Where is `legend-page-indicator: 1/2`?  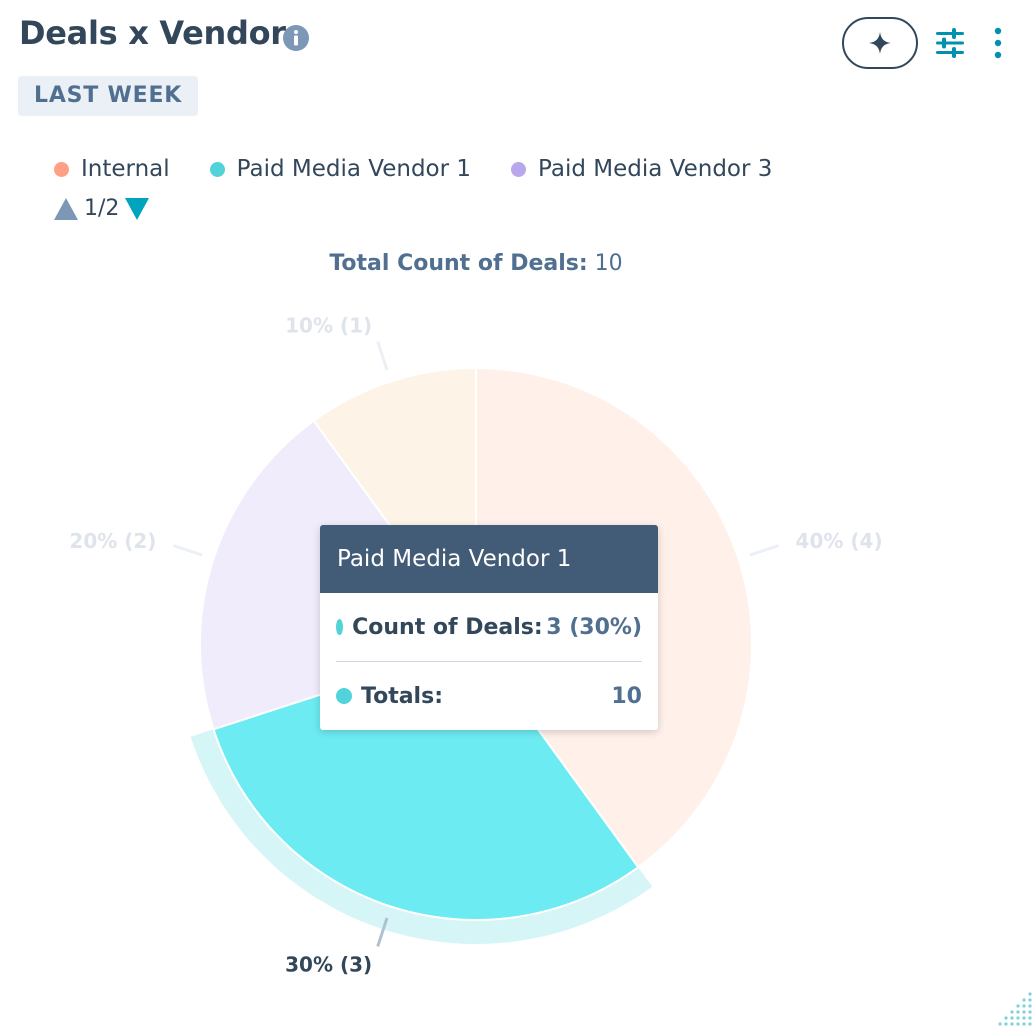
legend-page-indicator: 1/2 is located at coordinates (102, 208).